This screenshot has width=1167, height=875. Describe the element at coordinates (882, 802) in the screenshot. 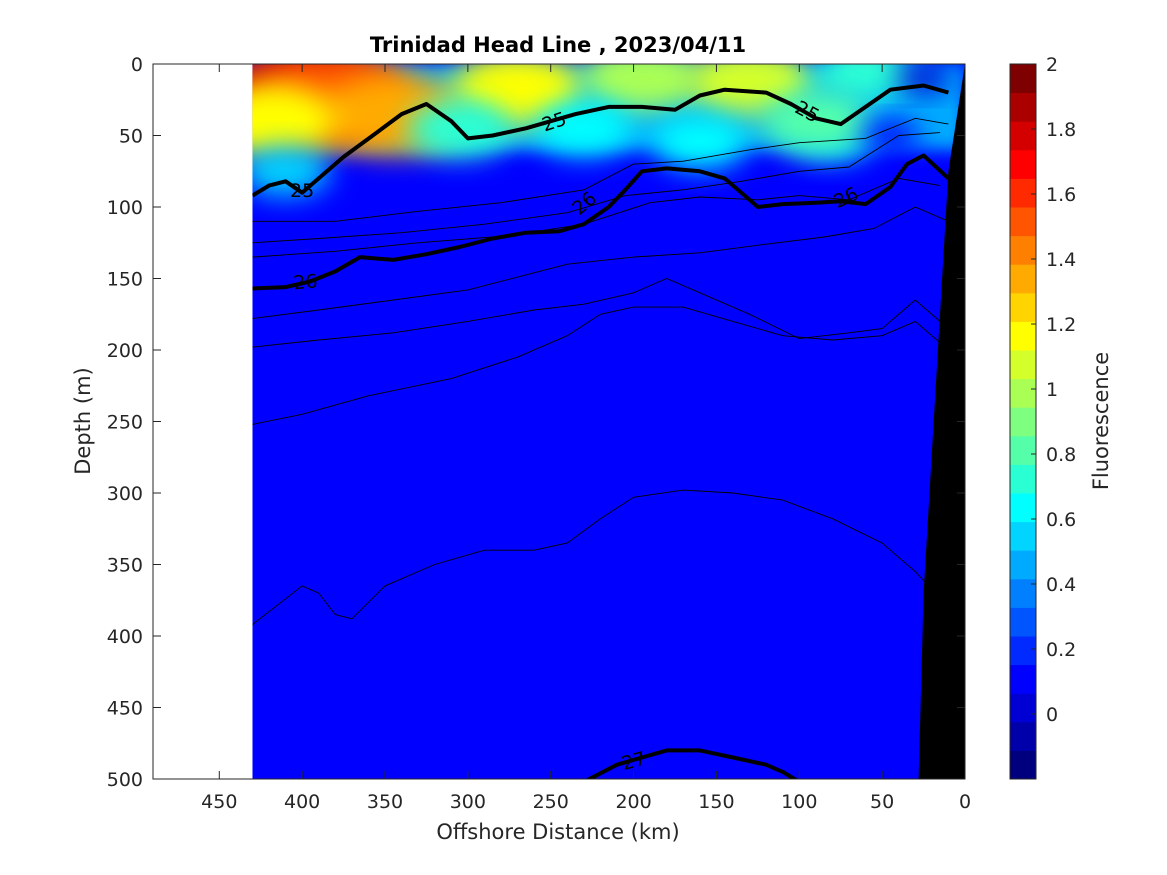

I see `x-tick-label: 50` at that location.